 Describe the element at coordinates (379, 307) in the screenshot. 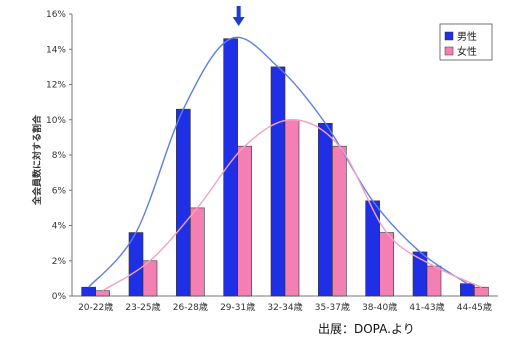

I see `x-tick-label: 38-40歳` at that location.